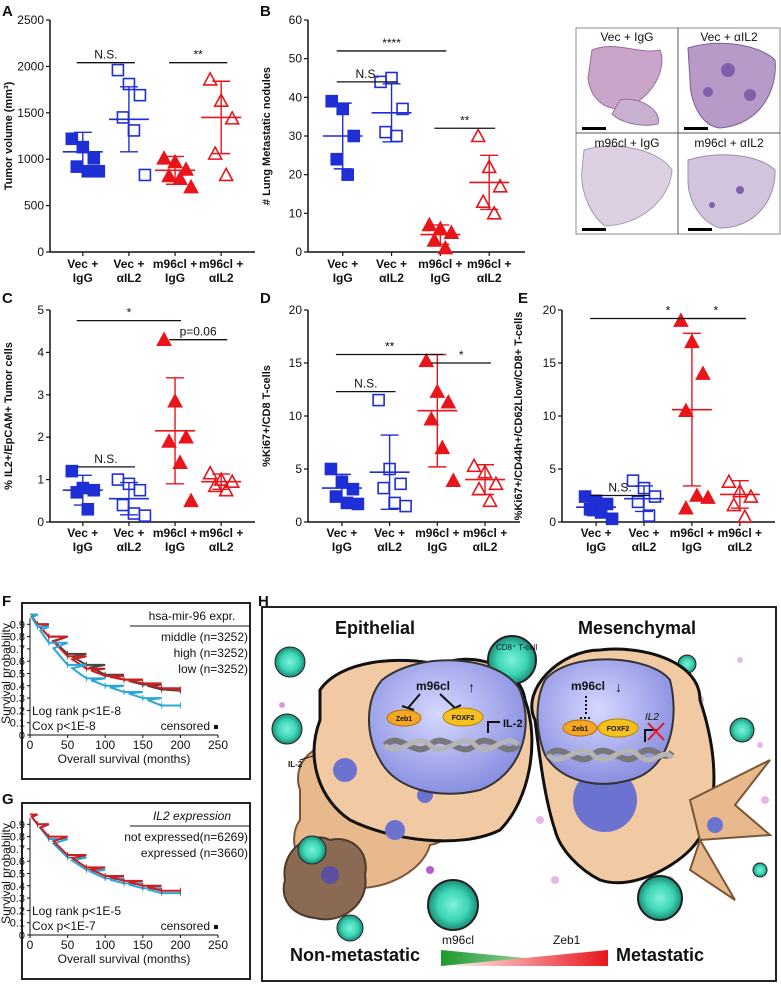 The width and height of the screenshot is (781, 989). What do you see at coordinates (8, 799) in the screenshot?
I see `panel-label-g: G` at bounding box center [8, 799].